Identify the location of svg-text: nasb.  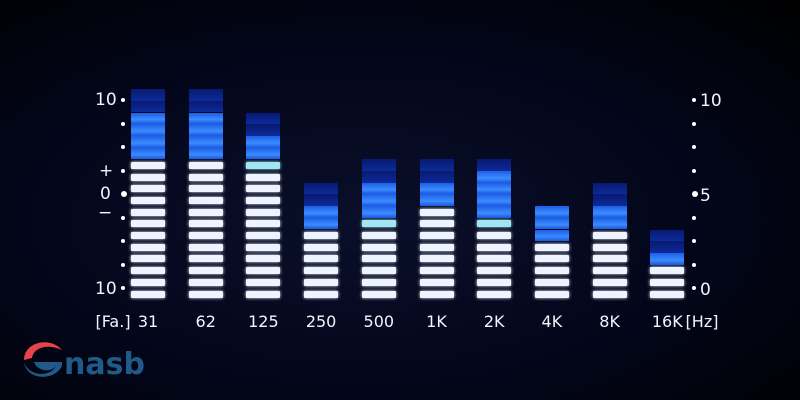
(104, 364).